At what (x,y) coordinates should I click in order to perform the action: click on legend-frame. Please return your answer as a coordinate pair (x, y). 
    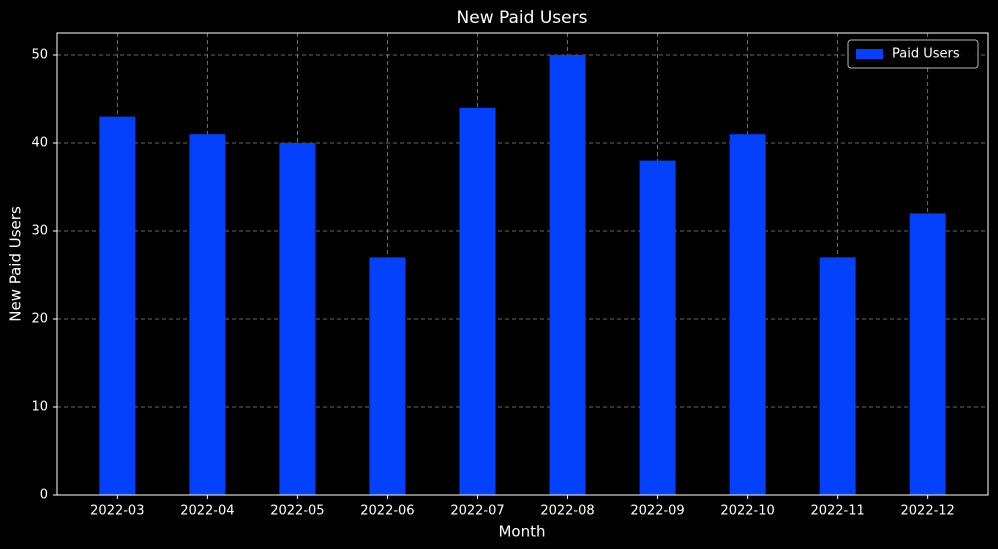
    Looking at the image, I should click on (913, 54).